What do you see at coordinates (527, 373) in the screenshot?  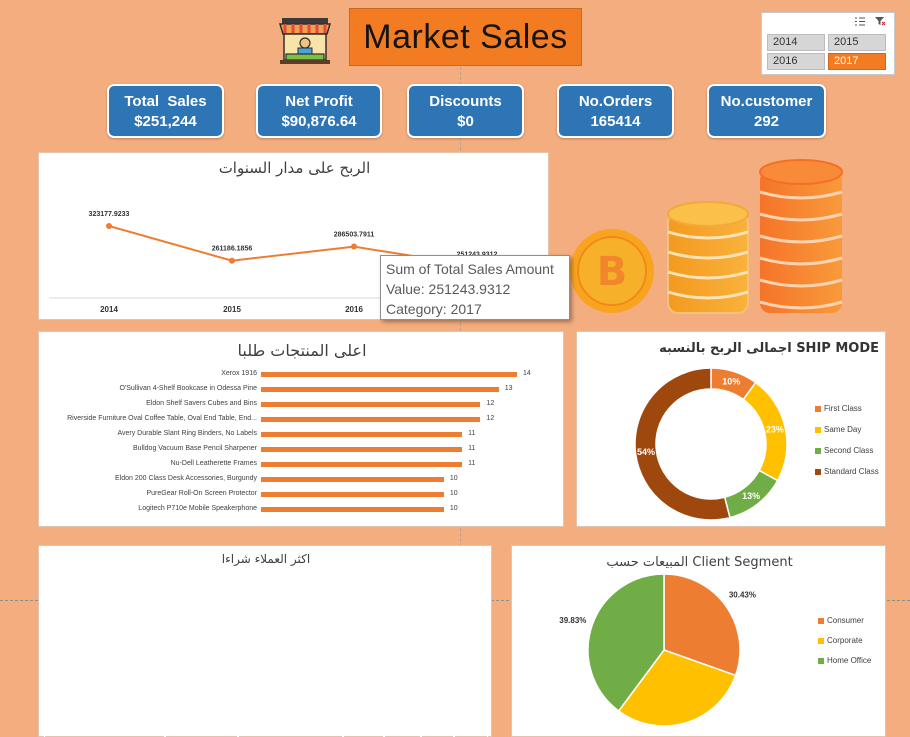 I see `bar-value-label: 14` at bounding box center [527, 373].